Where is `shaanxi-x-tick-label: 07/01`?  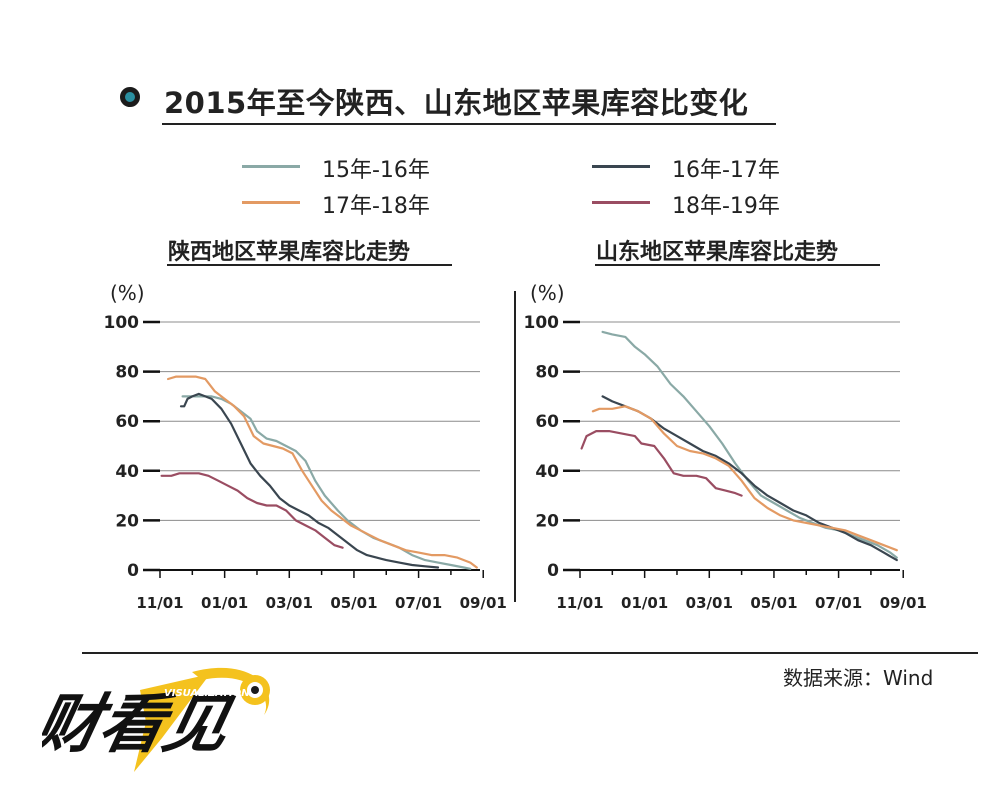
shaanxi-x-tick-label: 07/01 is located at coordinates (418, 603).